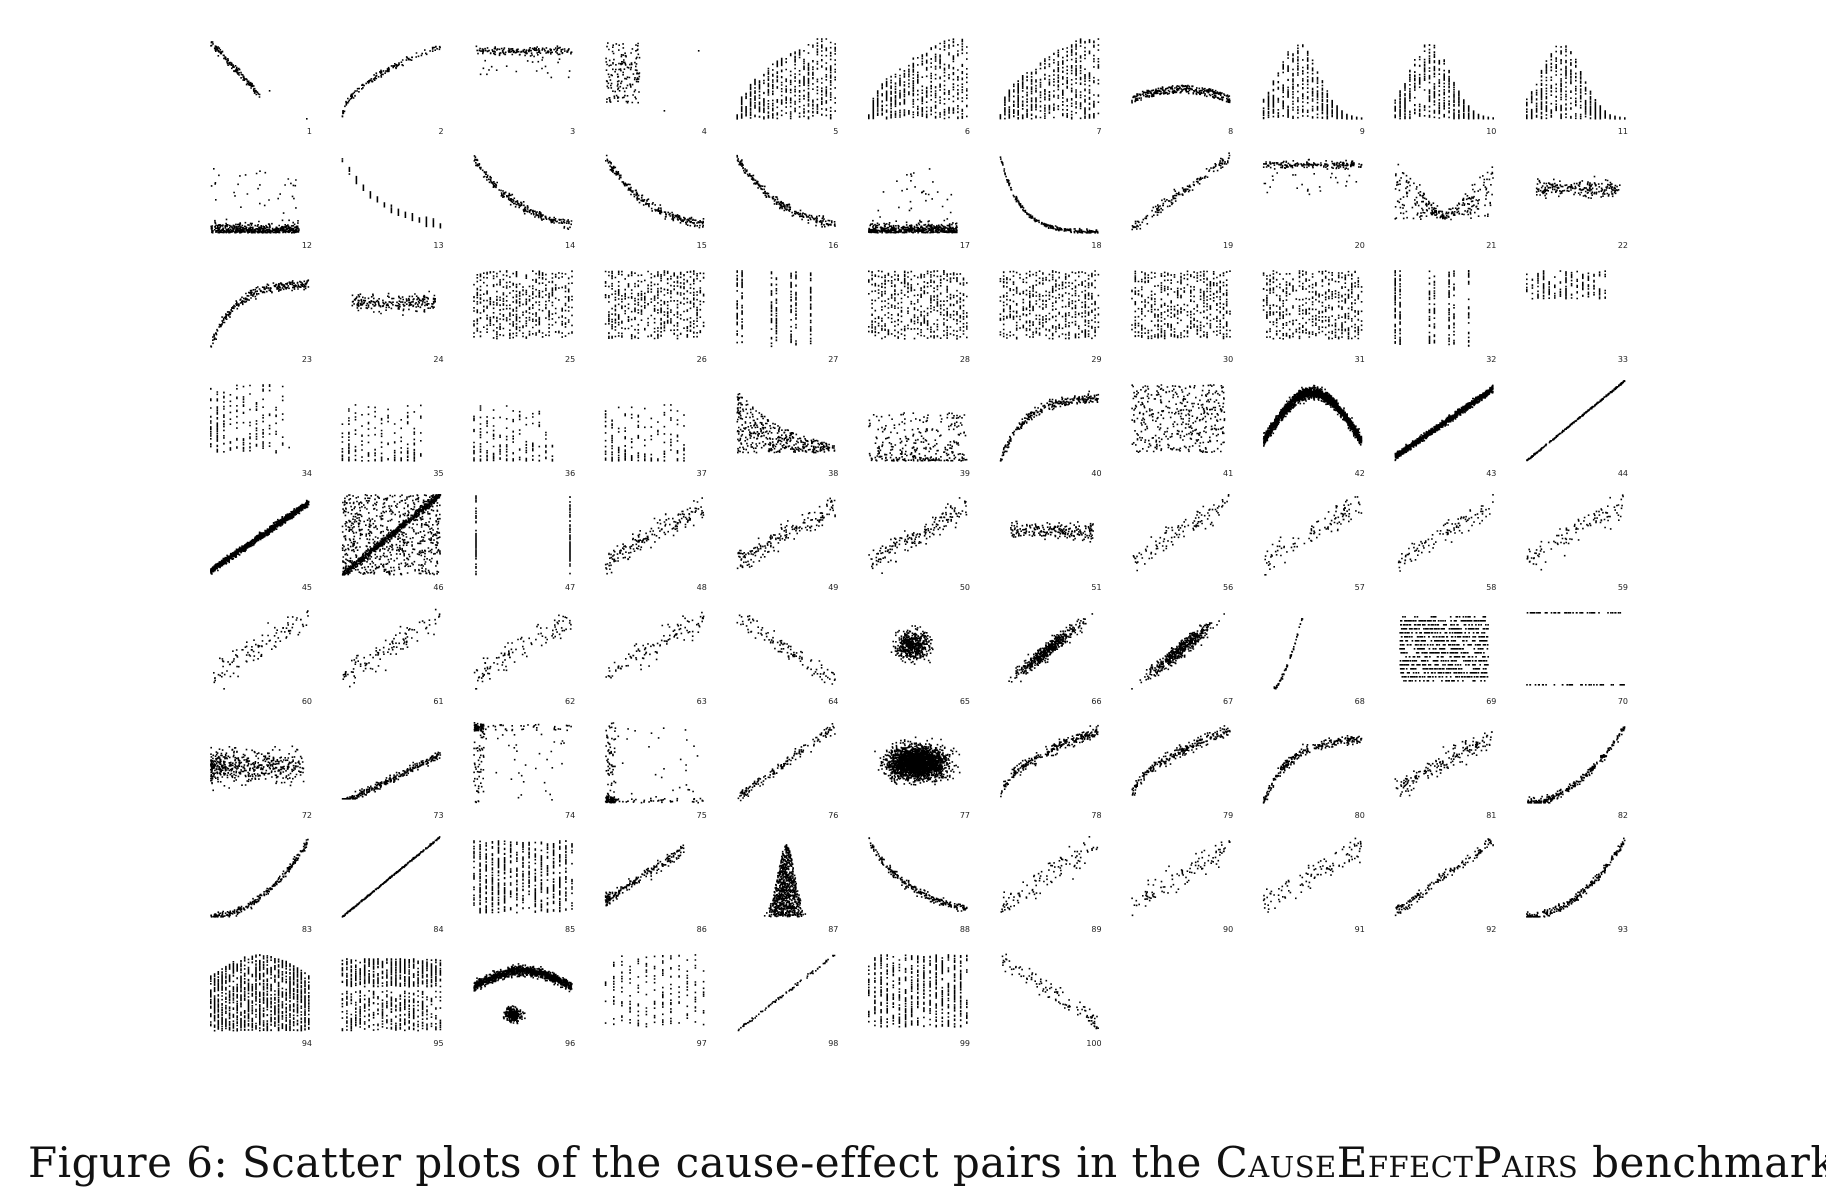 The image size is (1826, 1202). I want to click on scatter-panel-9: 9, so click(1313, 90).